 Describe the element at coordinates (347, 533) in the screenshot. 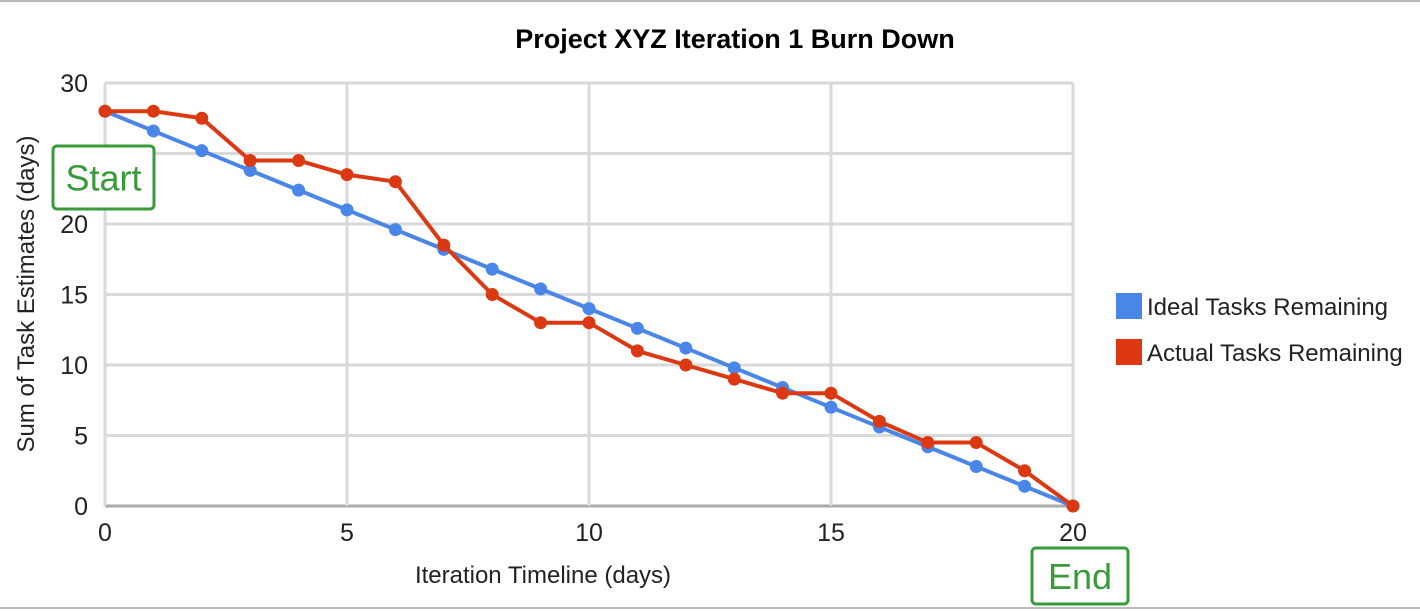

I see `x-tick-label: 5` at that location.